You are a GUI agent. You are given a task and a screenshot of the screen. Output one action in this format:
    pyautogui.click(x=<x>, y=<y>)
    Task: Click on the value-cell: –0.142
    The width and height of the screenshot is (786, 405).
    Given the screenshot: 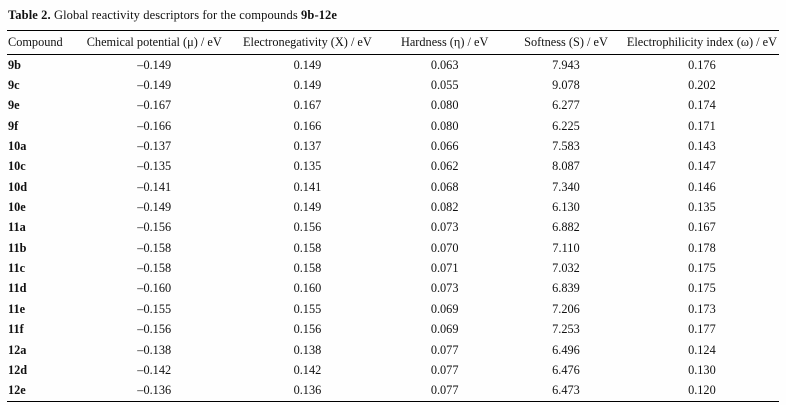 What is the action you would take?
    pyautogui.click(x=154, y=369)
    